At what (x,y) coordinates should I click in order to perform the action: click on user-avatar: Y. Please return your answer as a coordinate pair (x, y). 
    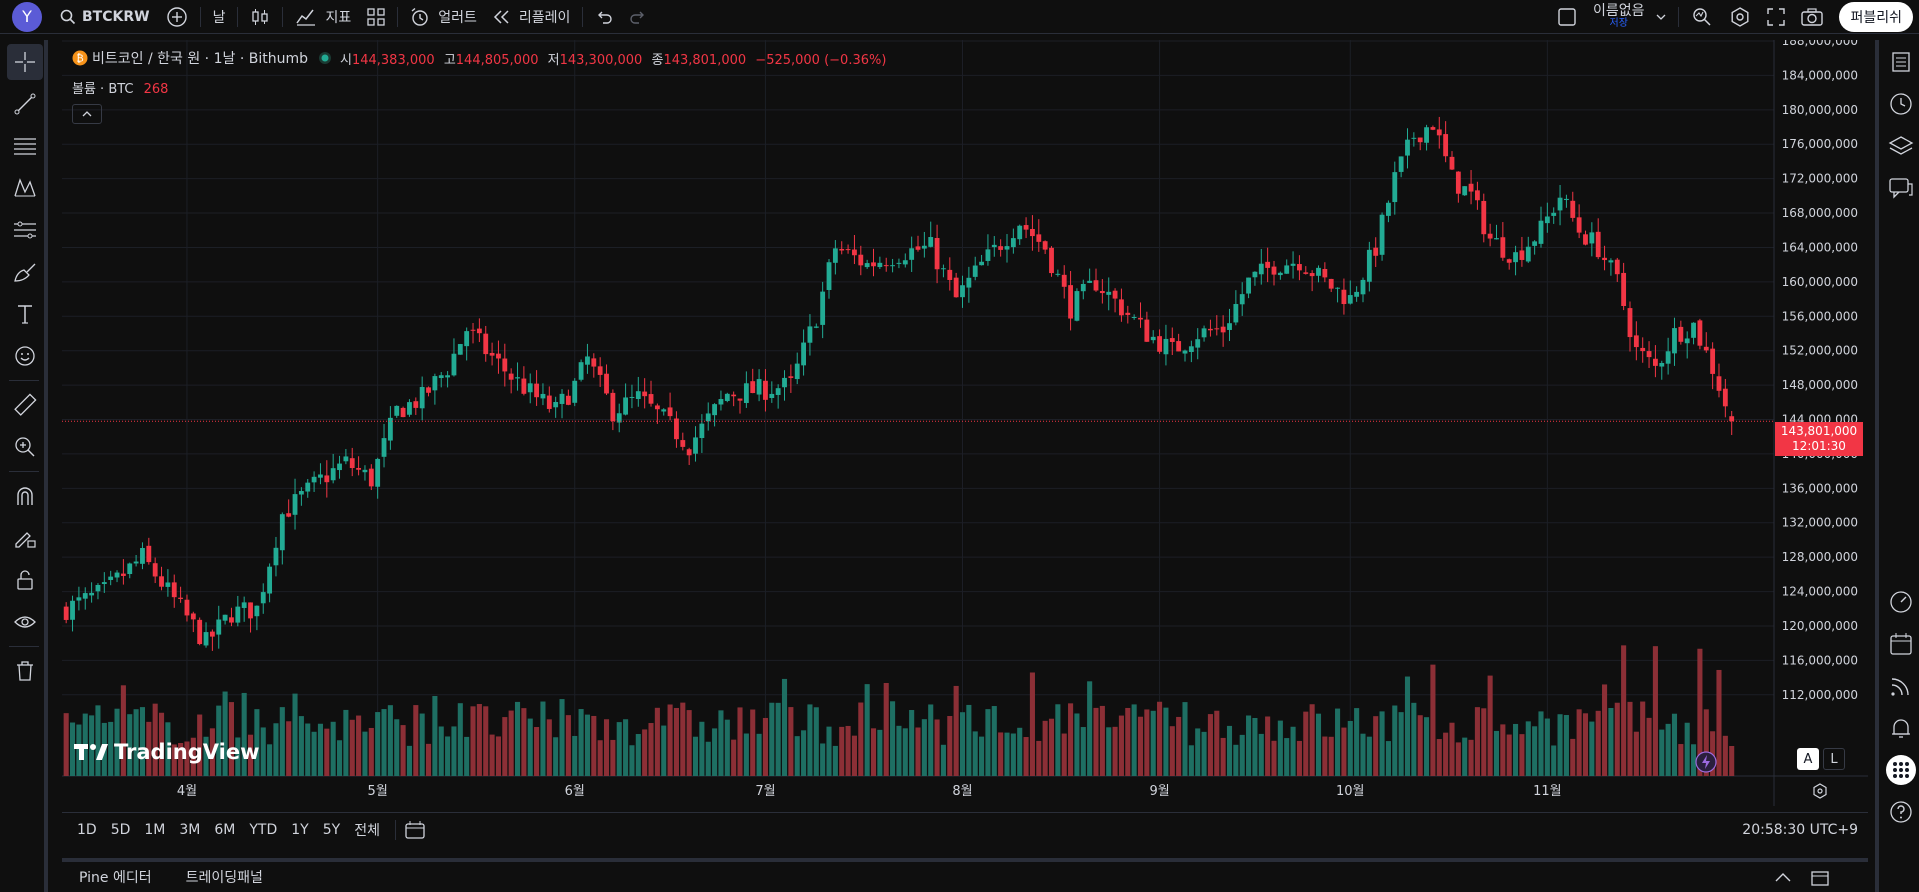
    Looking at the image, I should click on (27, 16).